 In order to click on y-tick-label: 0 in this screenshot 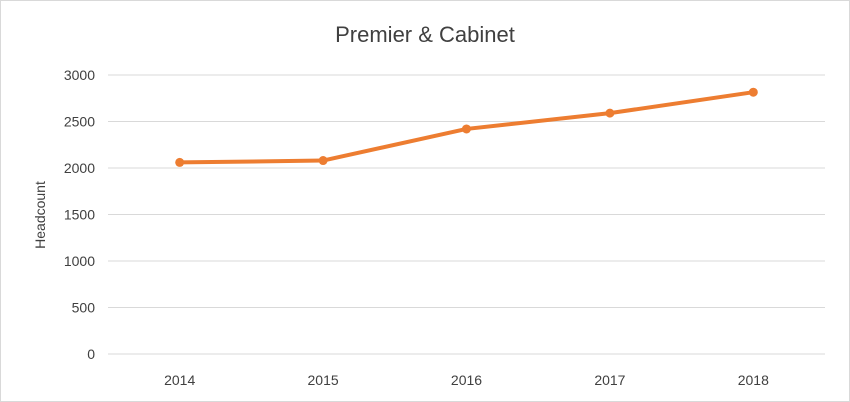, I will do `click(91, 354)`.